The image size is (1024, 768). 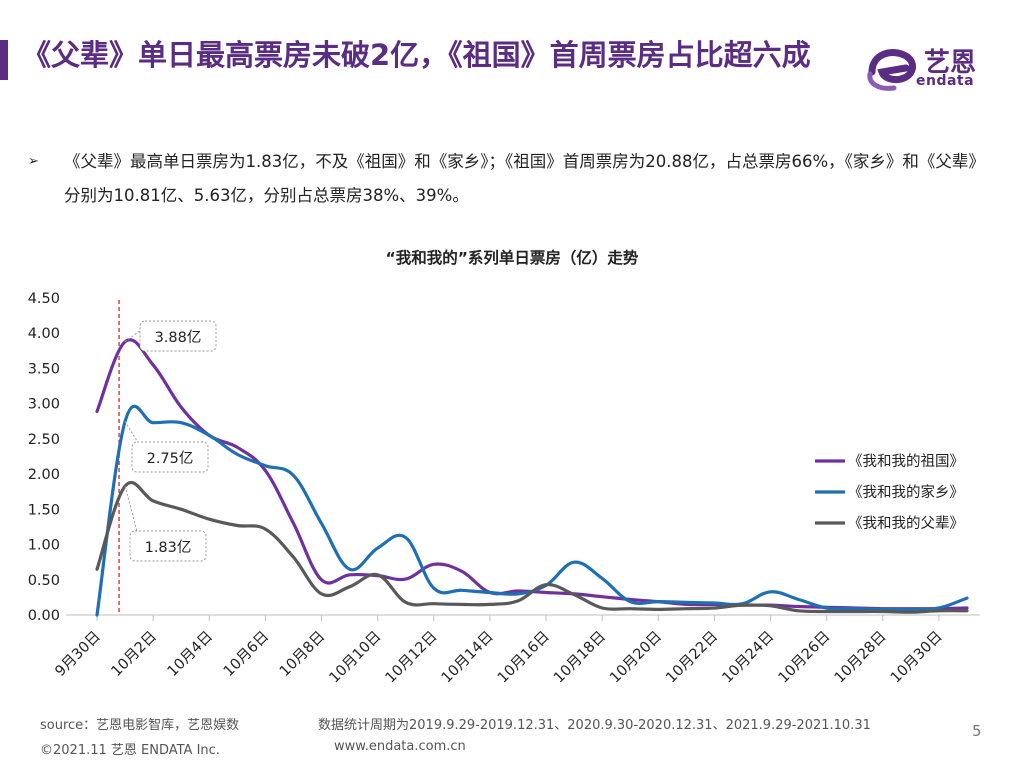 What do you see at coordinates (412, 658) in the screenshot?
I see `x-tick-label: 10月12日` at bounding box center [412, 658].